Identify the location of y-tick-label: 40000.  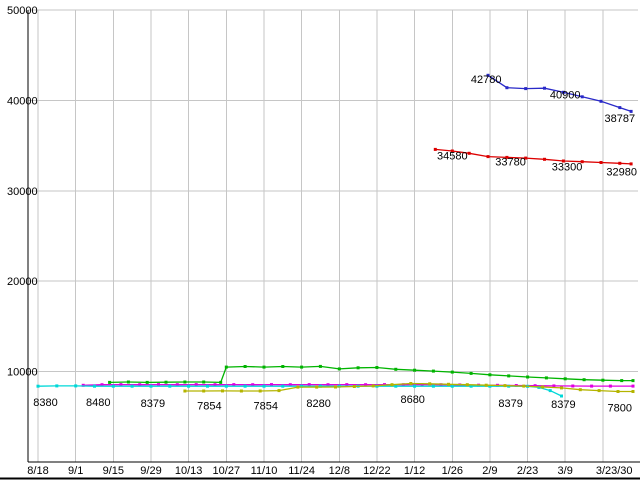
(22, 101).